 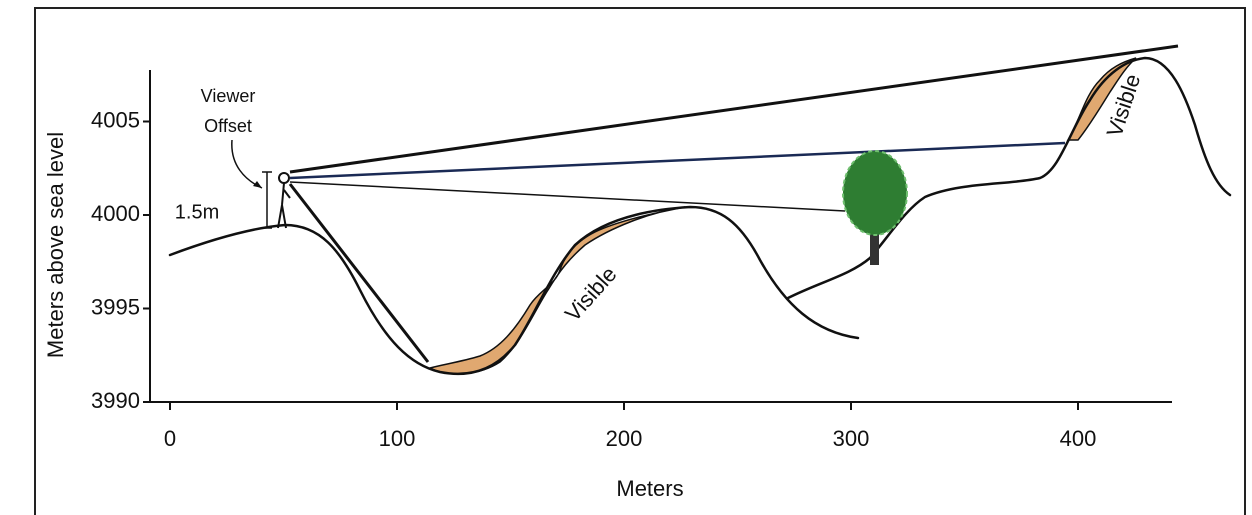 I want to click on x-tick-label: 200, so click(x=624, y=438).